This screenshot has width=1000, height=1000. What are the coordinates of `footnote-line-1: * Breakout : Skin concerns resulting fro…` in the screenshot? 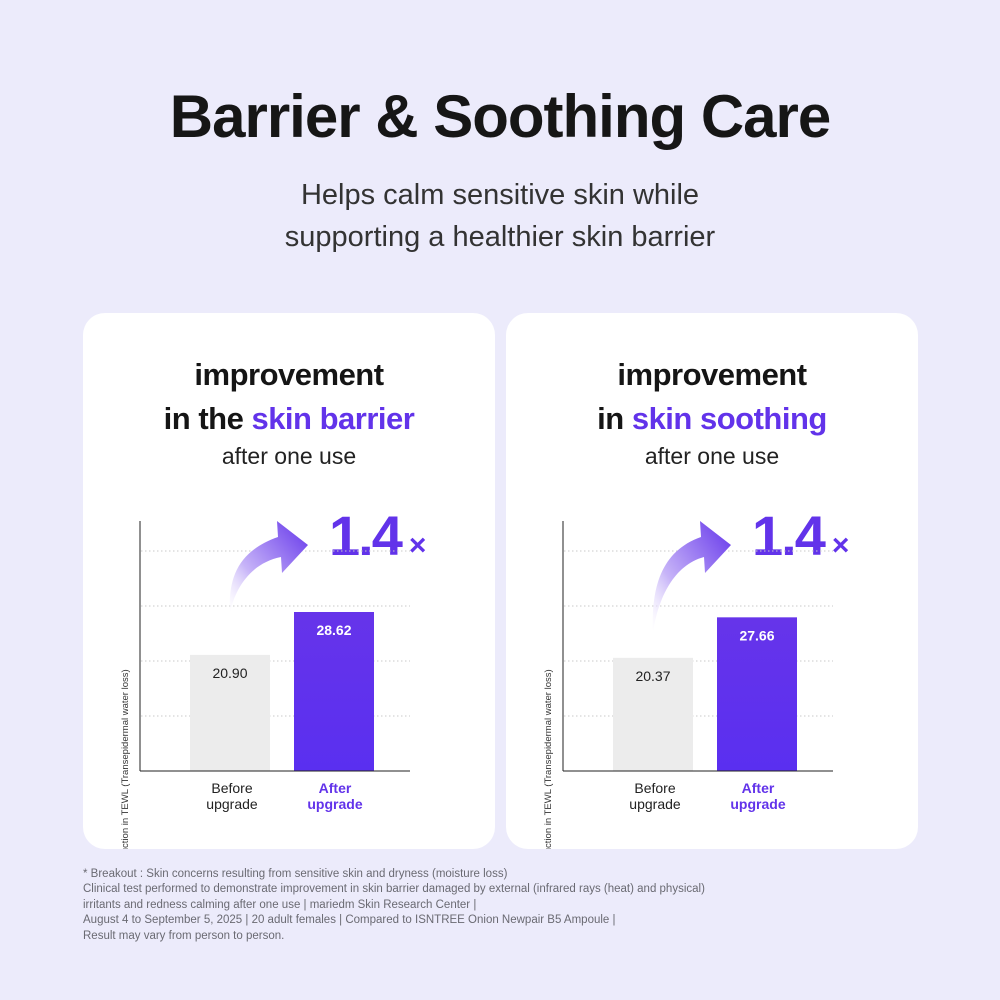 It's located at (295, 874).